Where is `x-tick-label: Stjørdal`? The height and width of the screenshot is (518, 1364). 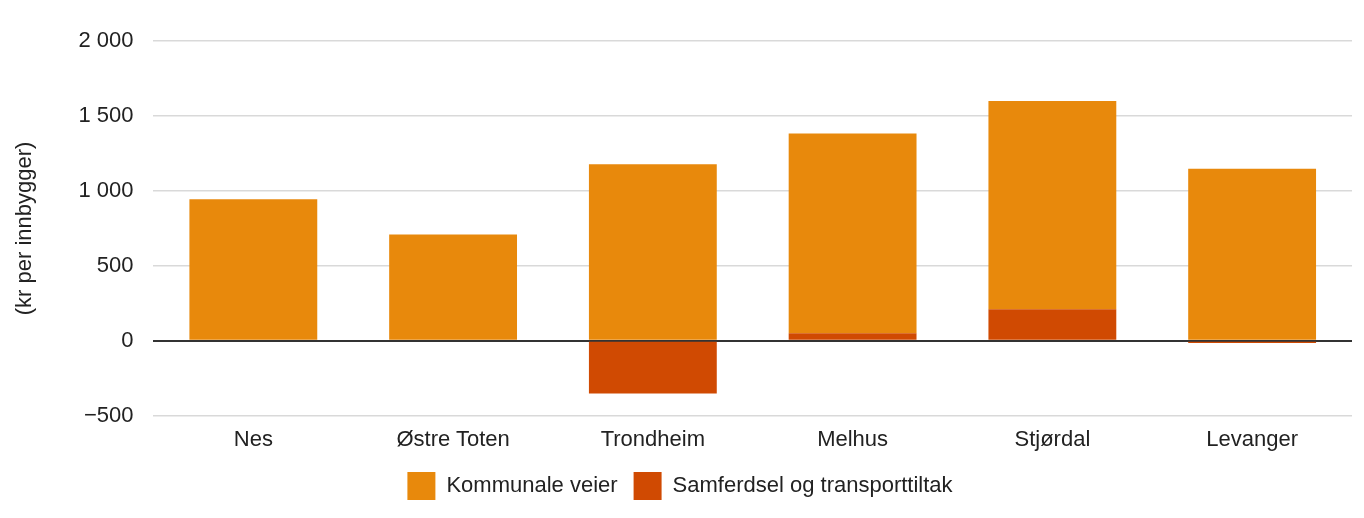
x-tick-label: Stjørdal is located at coordinates (1052, 438).